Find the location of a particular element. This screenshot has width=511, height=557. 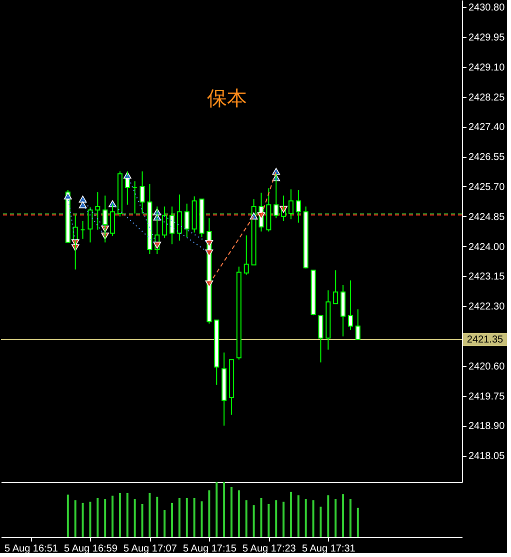

y-tick-label: 2424.00 is located at coordinates (487, 247).